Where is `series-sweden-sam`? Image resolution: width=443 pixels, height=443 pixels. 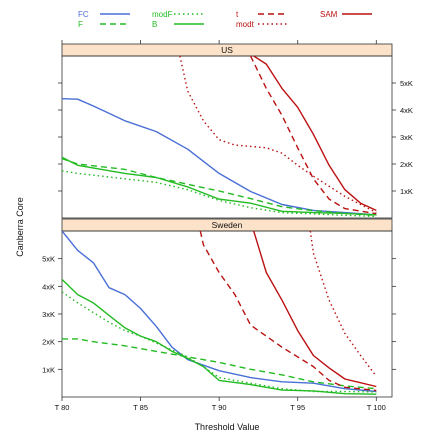 series-sweden-sam is located at coordinates (315, 309).